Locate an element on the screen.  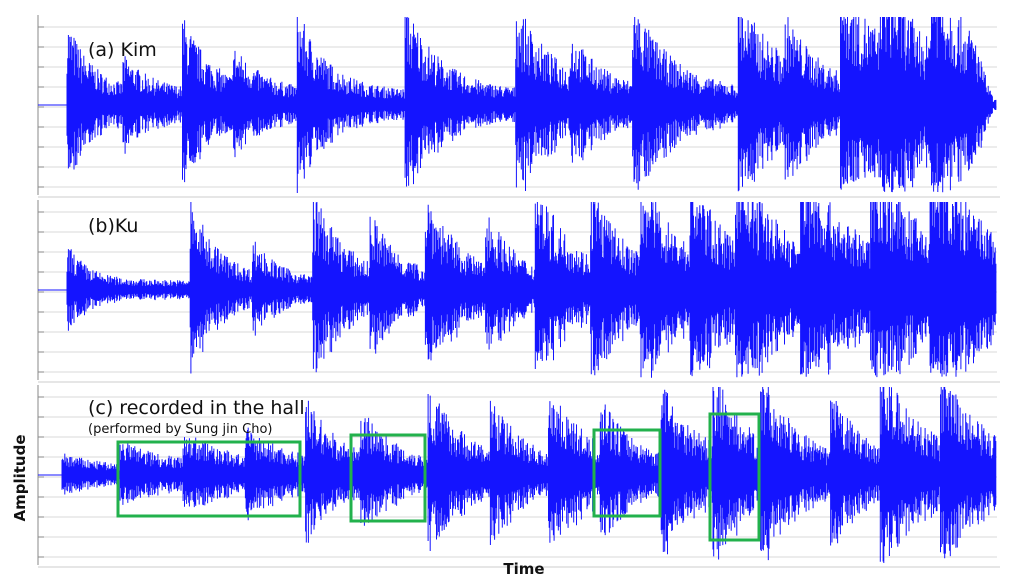
panel-label: (a) Kim is located at coordinates (122, 50).